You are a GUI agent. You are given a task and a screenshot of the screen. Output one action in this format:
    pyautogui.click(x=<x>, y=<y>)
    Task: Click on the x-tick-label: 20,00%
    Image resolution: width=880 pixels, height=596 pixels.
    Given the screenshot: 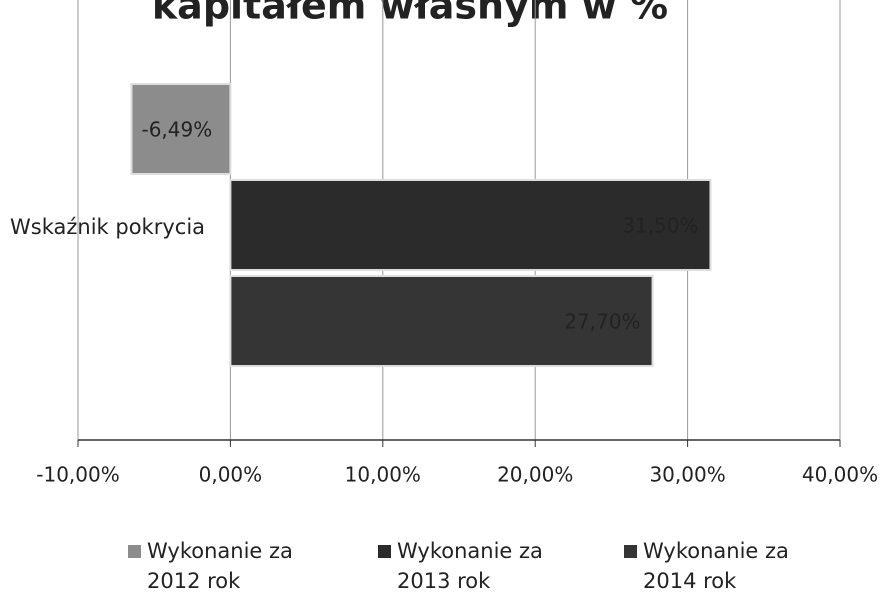 What is the action you would take?
    pyautogui.click(x=535, y=475)
    